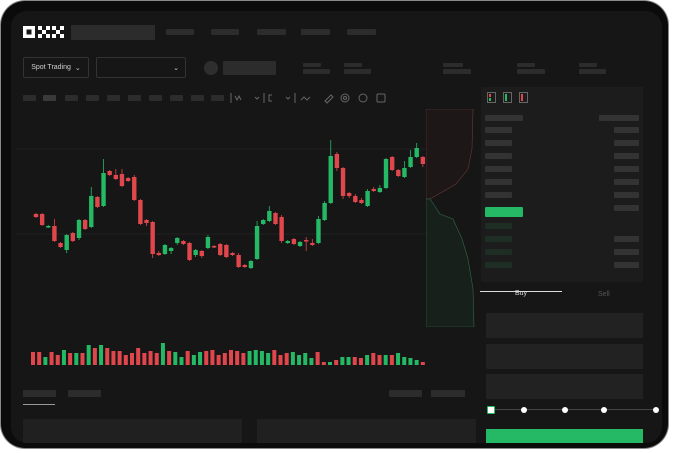 This screenshot has height=453, width=673. What do you see at coordinates (573, 409) in the screenshot?
I see `amount-slider` at bounding box center [573, 409].